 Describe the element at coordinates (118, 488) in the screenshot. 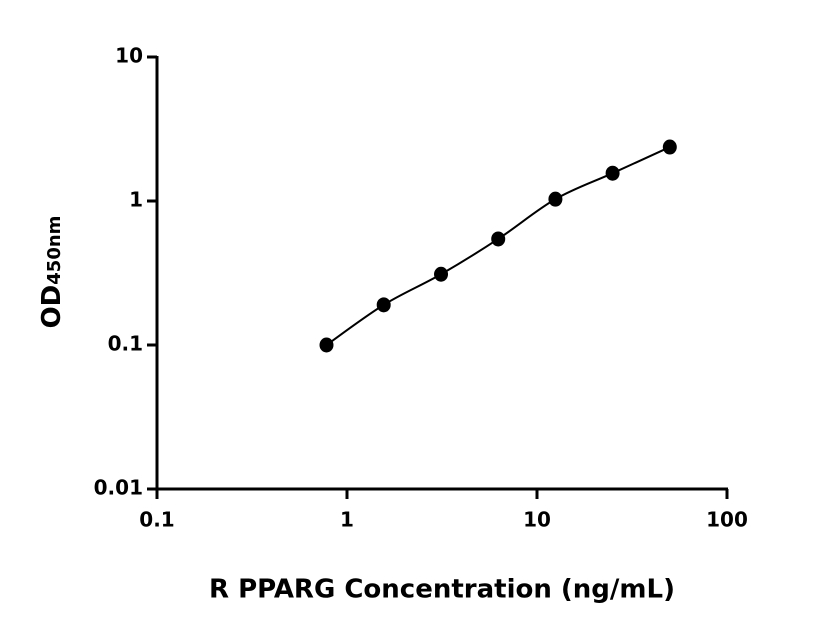

I see `y-tick-label: 0.01` at that location.